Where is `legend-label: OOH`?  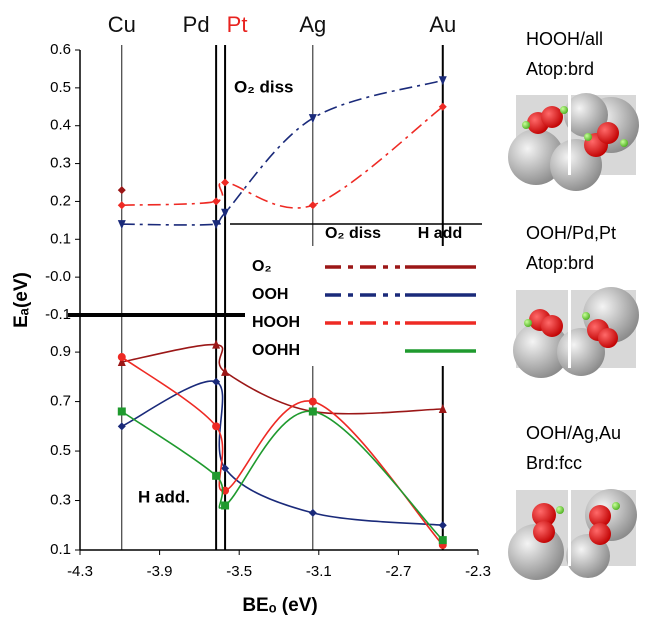
legend-label: OOH is located at coordinates (270, 294).